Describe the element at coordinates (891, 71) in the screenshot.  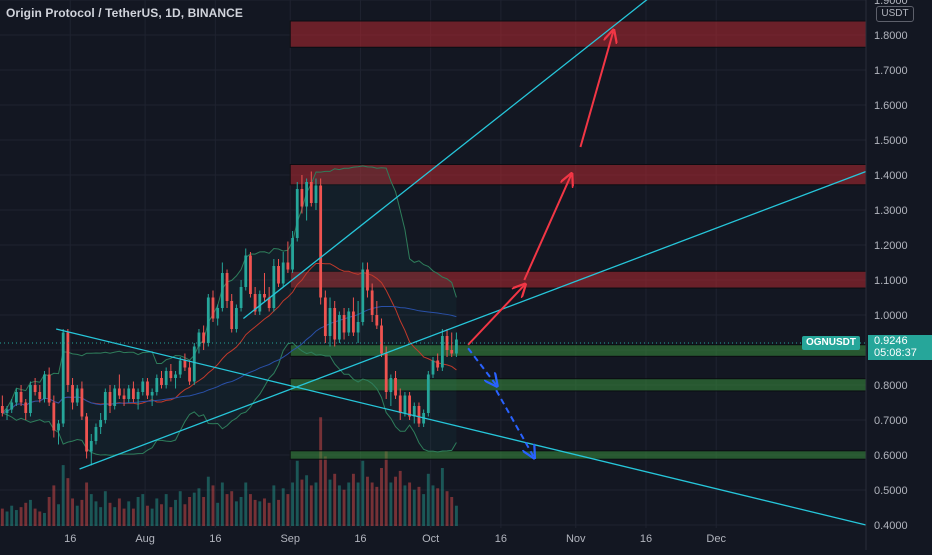
I see `y-tick-label: 1.7000` at that location.